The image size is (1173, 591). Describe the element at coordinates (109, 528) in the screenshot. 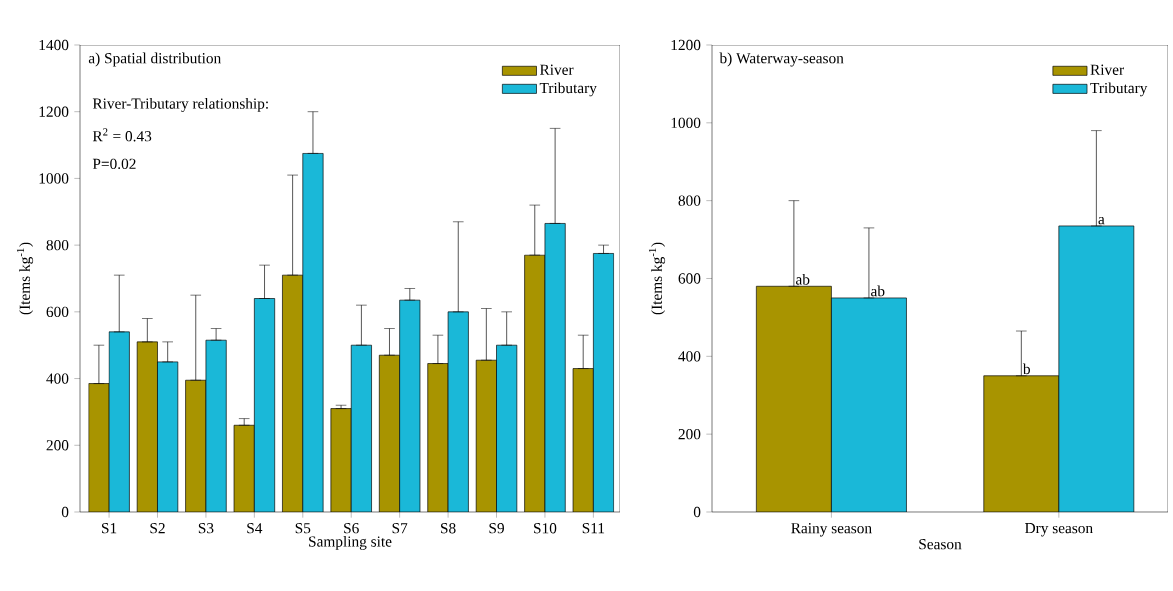

I see `x-tick-label: S1` at that location.